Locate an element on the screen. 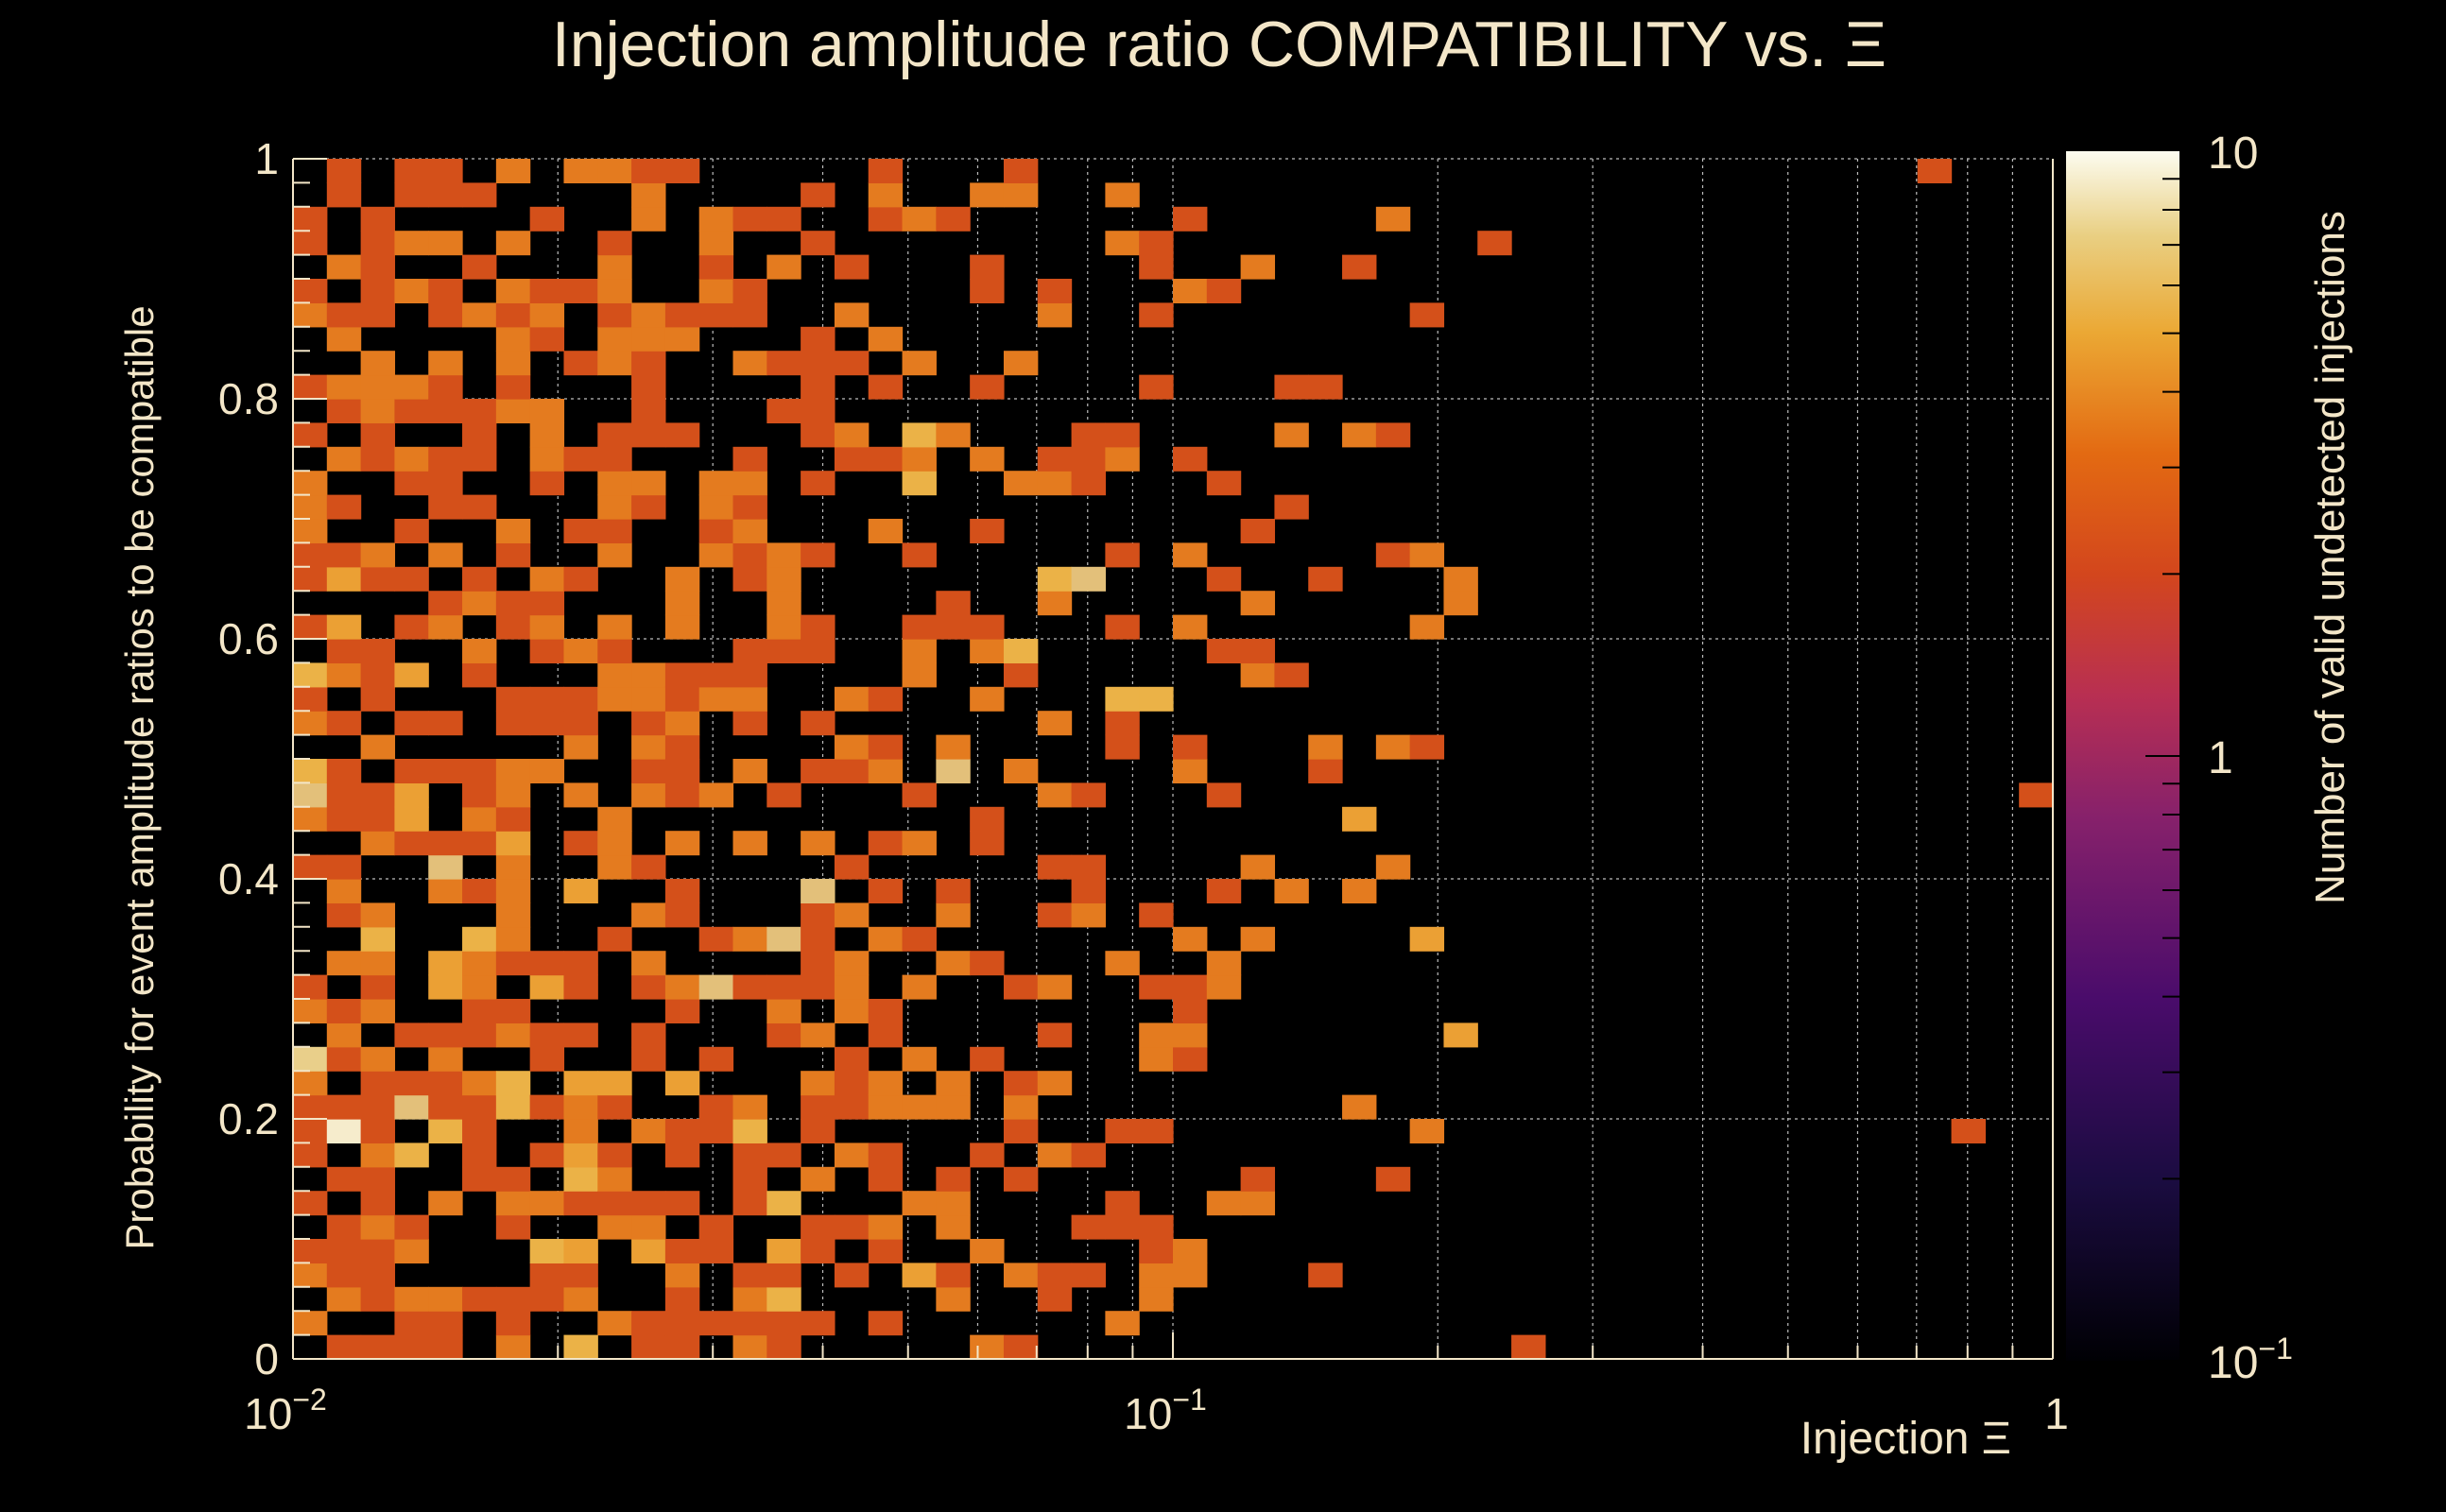 The image size is (2446, 1512). x-axis-ticks: 10−2 10−1 1 is located at coordinates (1156, 1385).